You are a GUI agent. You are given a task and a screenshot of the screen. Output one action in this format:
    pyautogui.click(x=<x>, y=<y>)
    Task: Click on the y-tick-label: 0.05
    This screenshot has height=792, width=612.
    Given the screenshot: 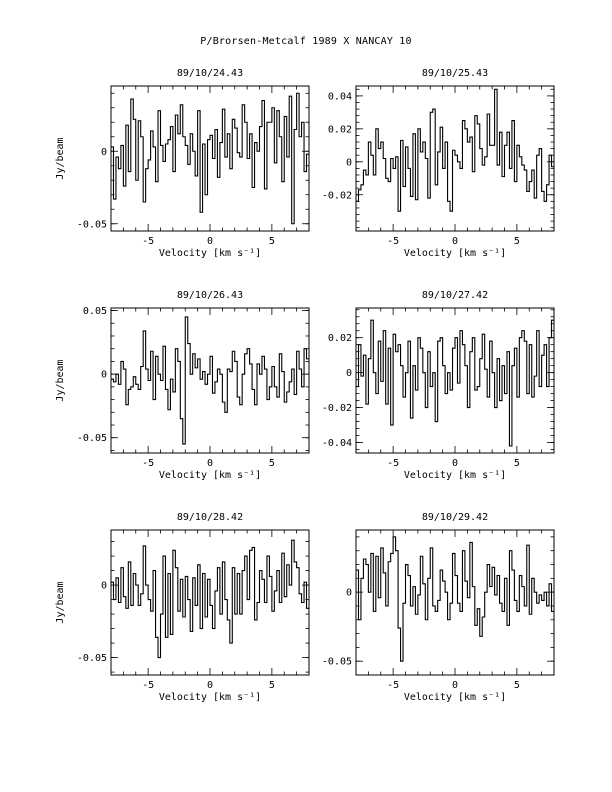 What is the action you would take?
    pyautogui.click(x=95, y=311)
    